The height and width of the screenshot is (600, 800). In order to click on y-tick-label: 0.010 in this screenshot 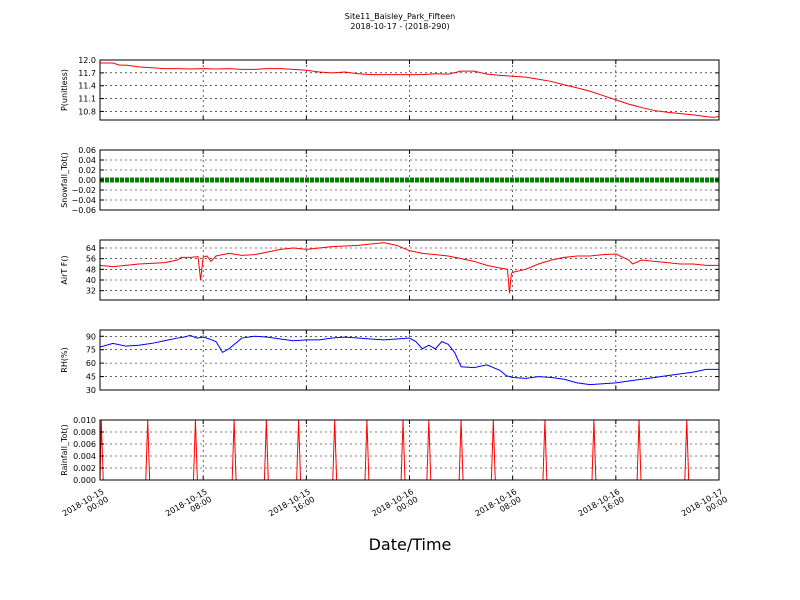, I will do `click(84, 420)`.